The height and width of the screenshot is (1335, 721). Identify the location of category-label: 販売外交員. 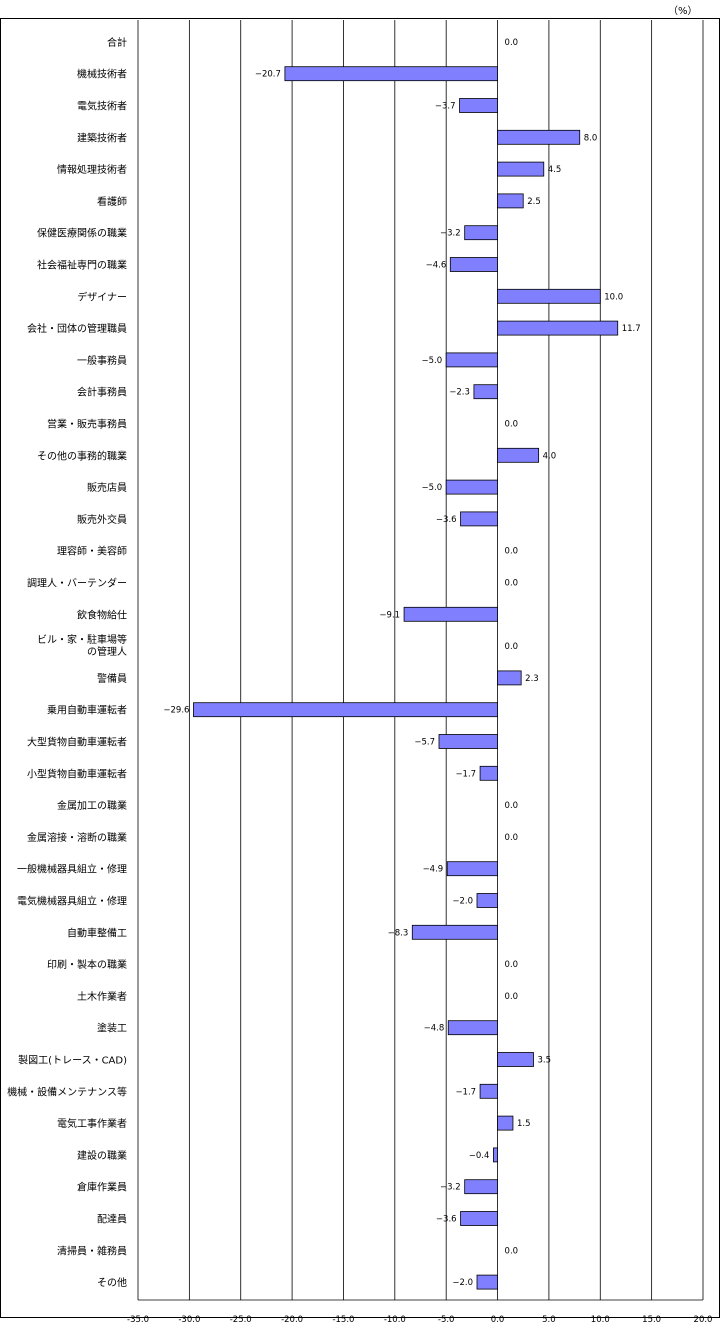
(102, 519).